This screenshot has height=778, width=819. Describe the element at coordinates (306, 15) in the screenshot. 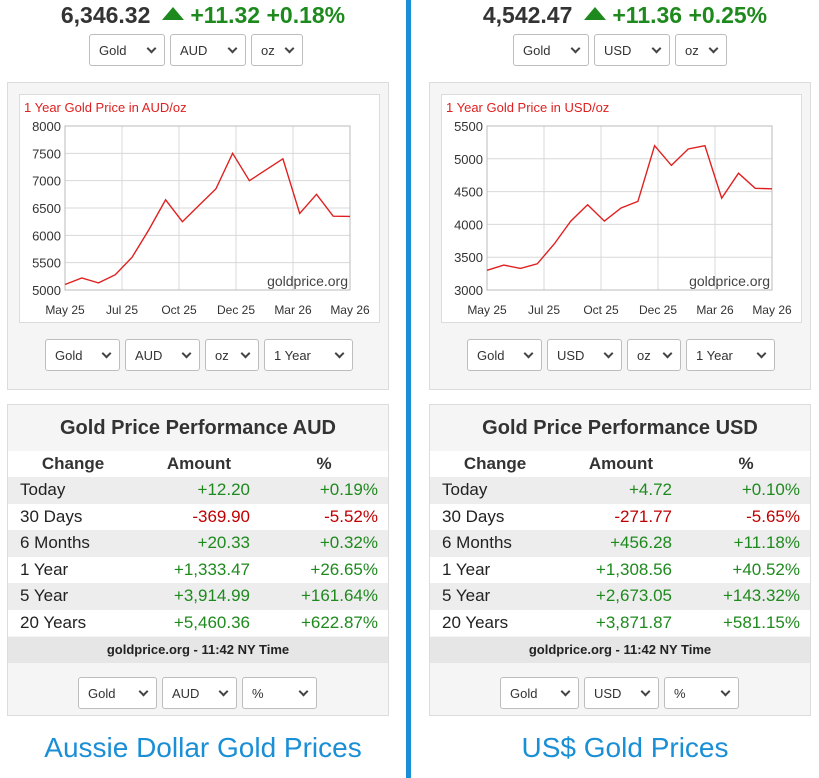

I see `aud-change-percent: +0.18%` at that location.